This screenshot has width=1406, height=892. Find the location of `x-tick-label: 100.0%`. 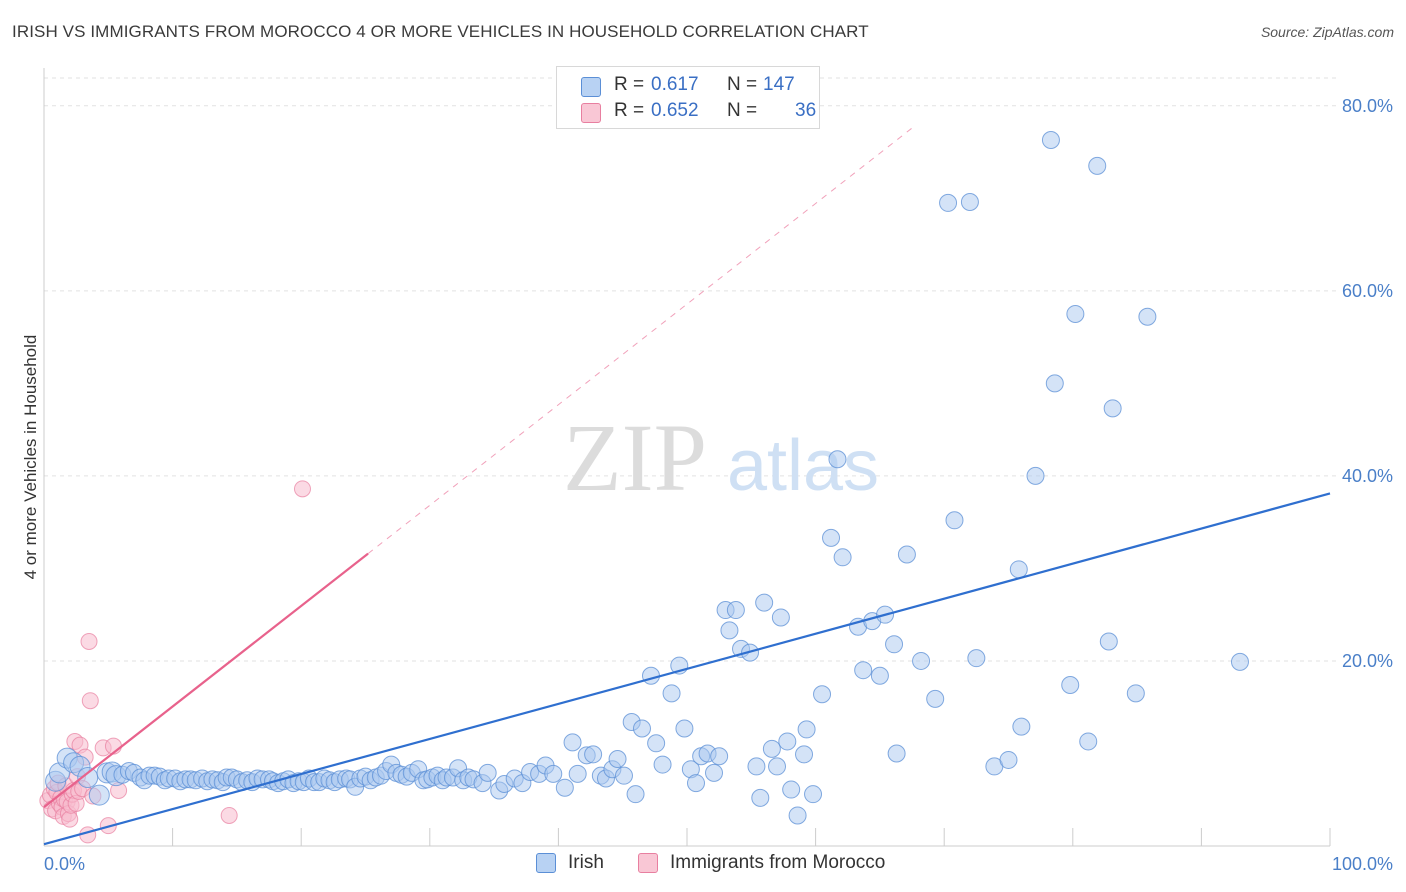

x-tick-label: 100.0% is located at coordinates (1362, 864).